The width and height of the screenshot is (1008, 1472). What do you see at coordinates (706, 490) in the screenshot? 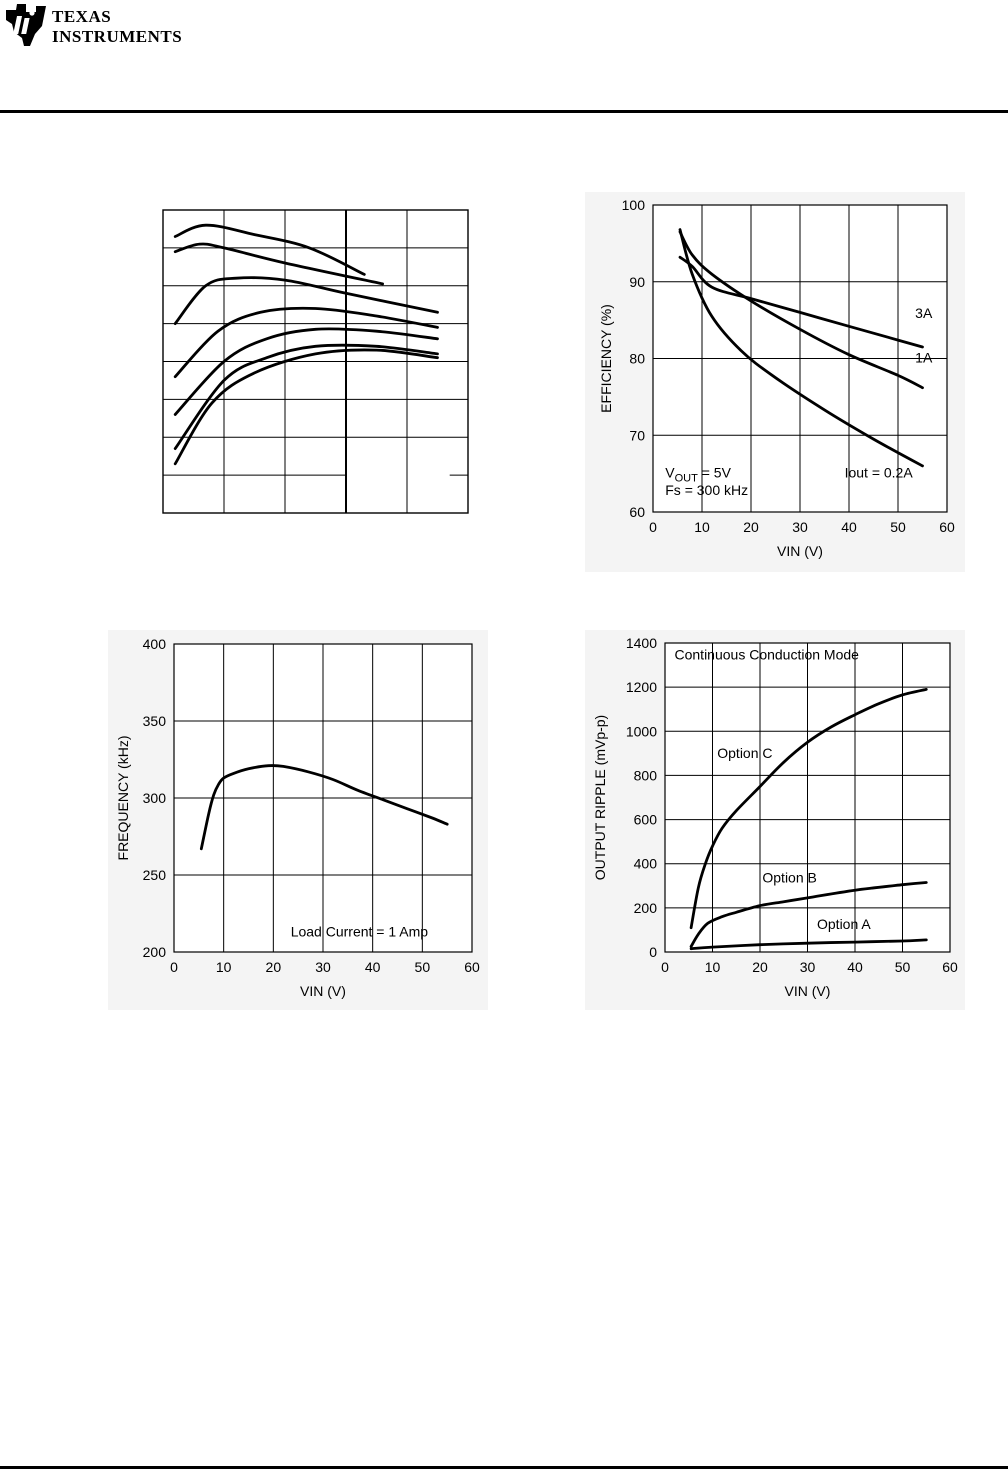
I see `fs-annotation: Fs = 300 kHz` at bounding box center [706, 490].